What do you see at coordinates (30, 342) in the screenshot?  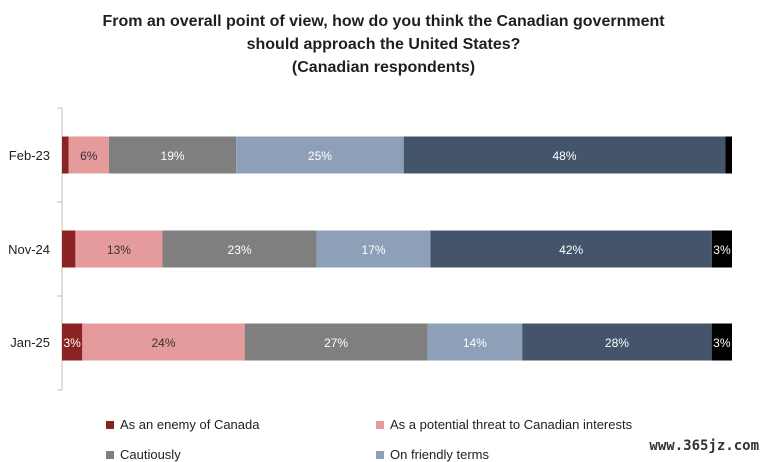 I see `category-label-2: Jan-25` at bounding box center [30, 342].